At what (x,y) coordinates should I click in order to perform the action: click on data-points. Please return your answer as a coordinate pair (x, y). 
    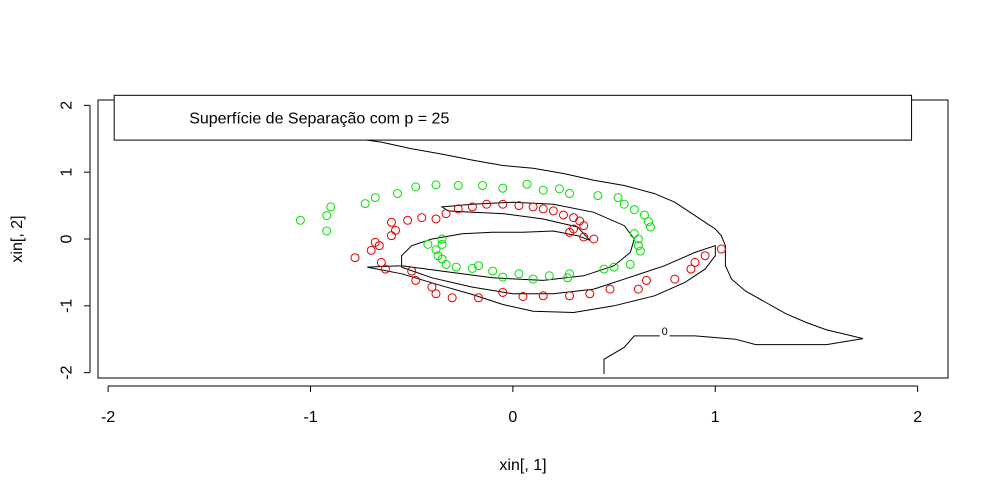
    Looking at the image, I should click on (510, 241).